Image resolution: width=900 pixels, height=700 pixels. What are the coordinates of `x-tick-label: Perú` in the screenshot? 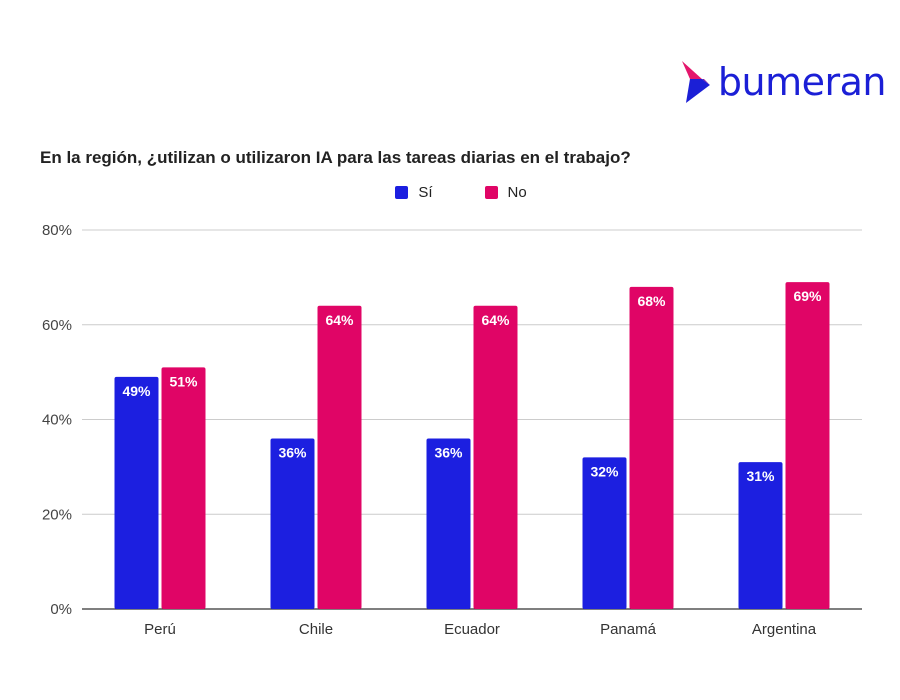 It's located at (160, 629).